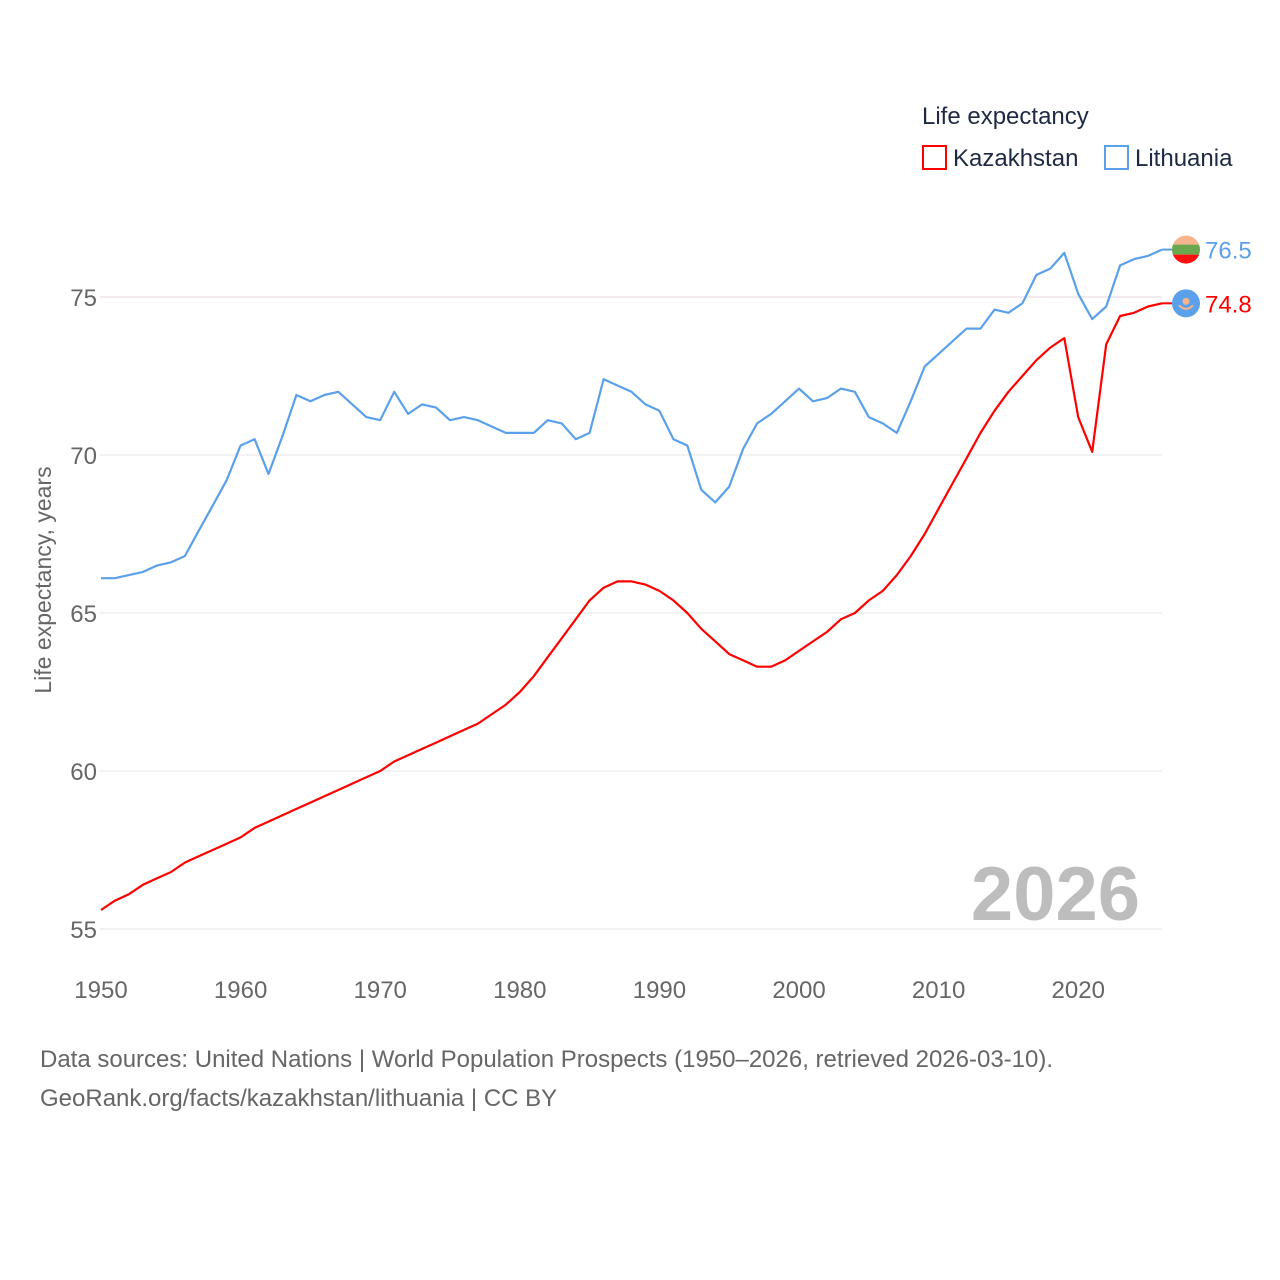  I want to click on legend-item-kazakhstan: Kazakhstan, so click(1000, 158).